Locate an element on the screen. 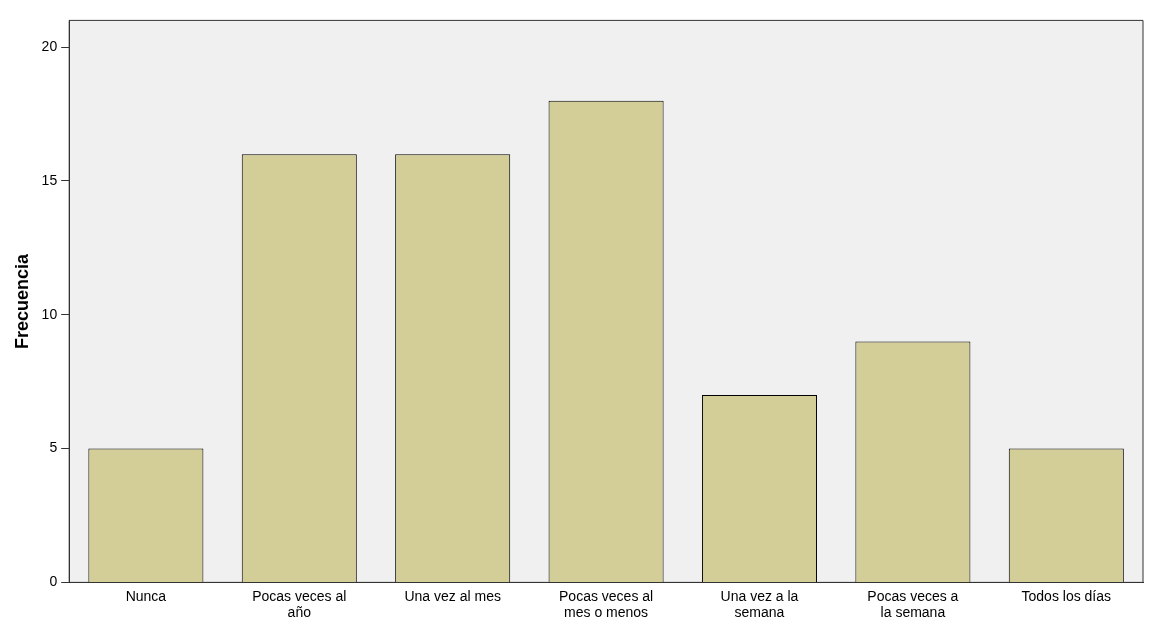  x-tick-label: Todos los días is located at coordinates (1066, 595).